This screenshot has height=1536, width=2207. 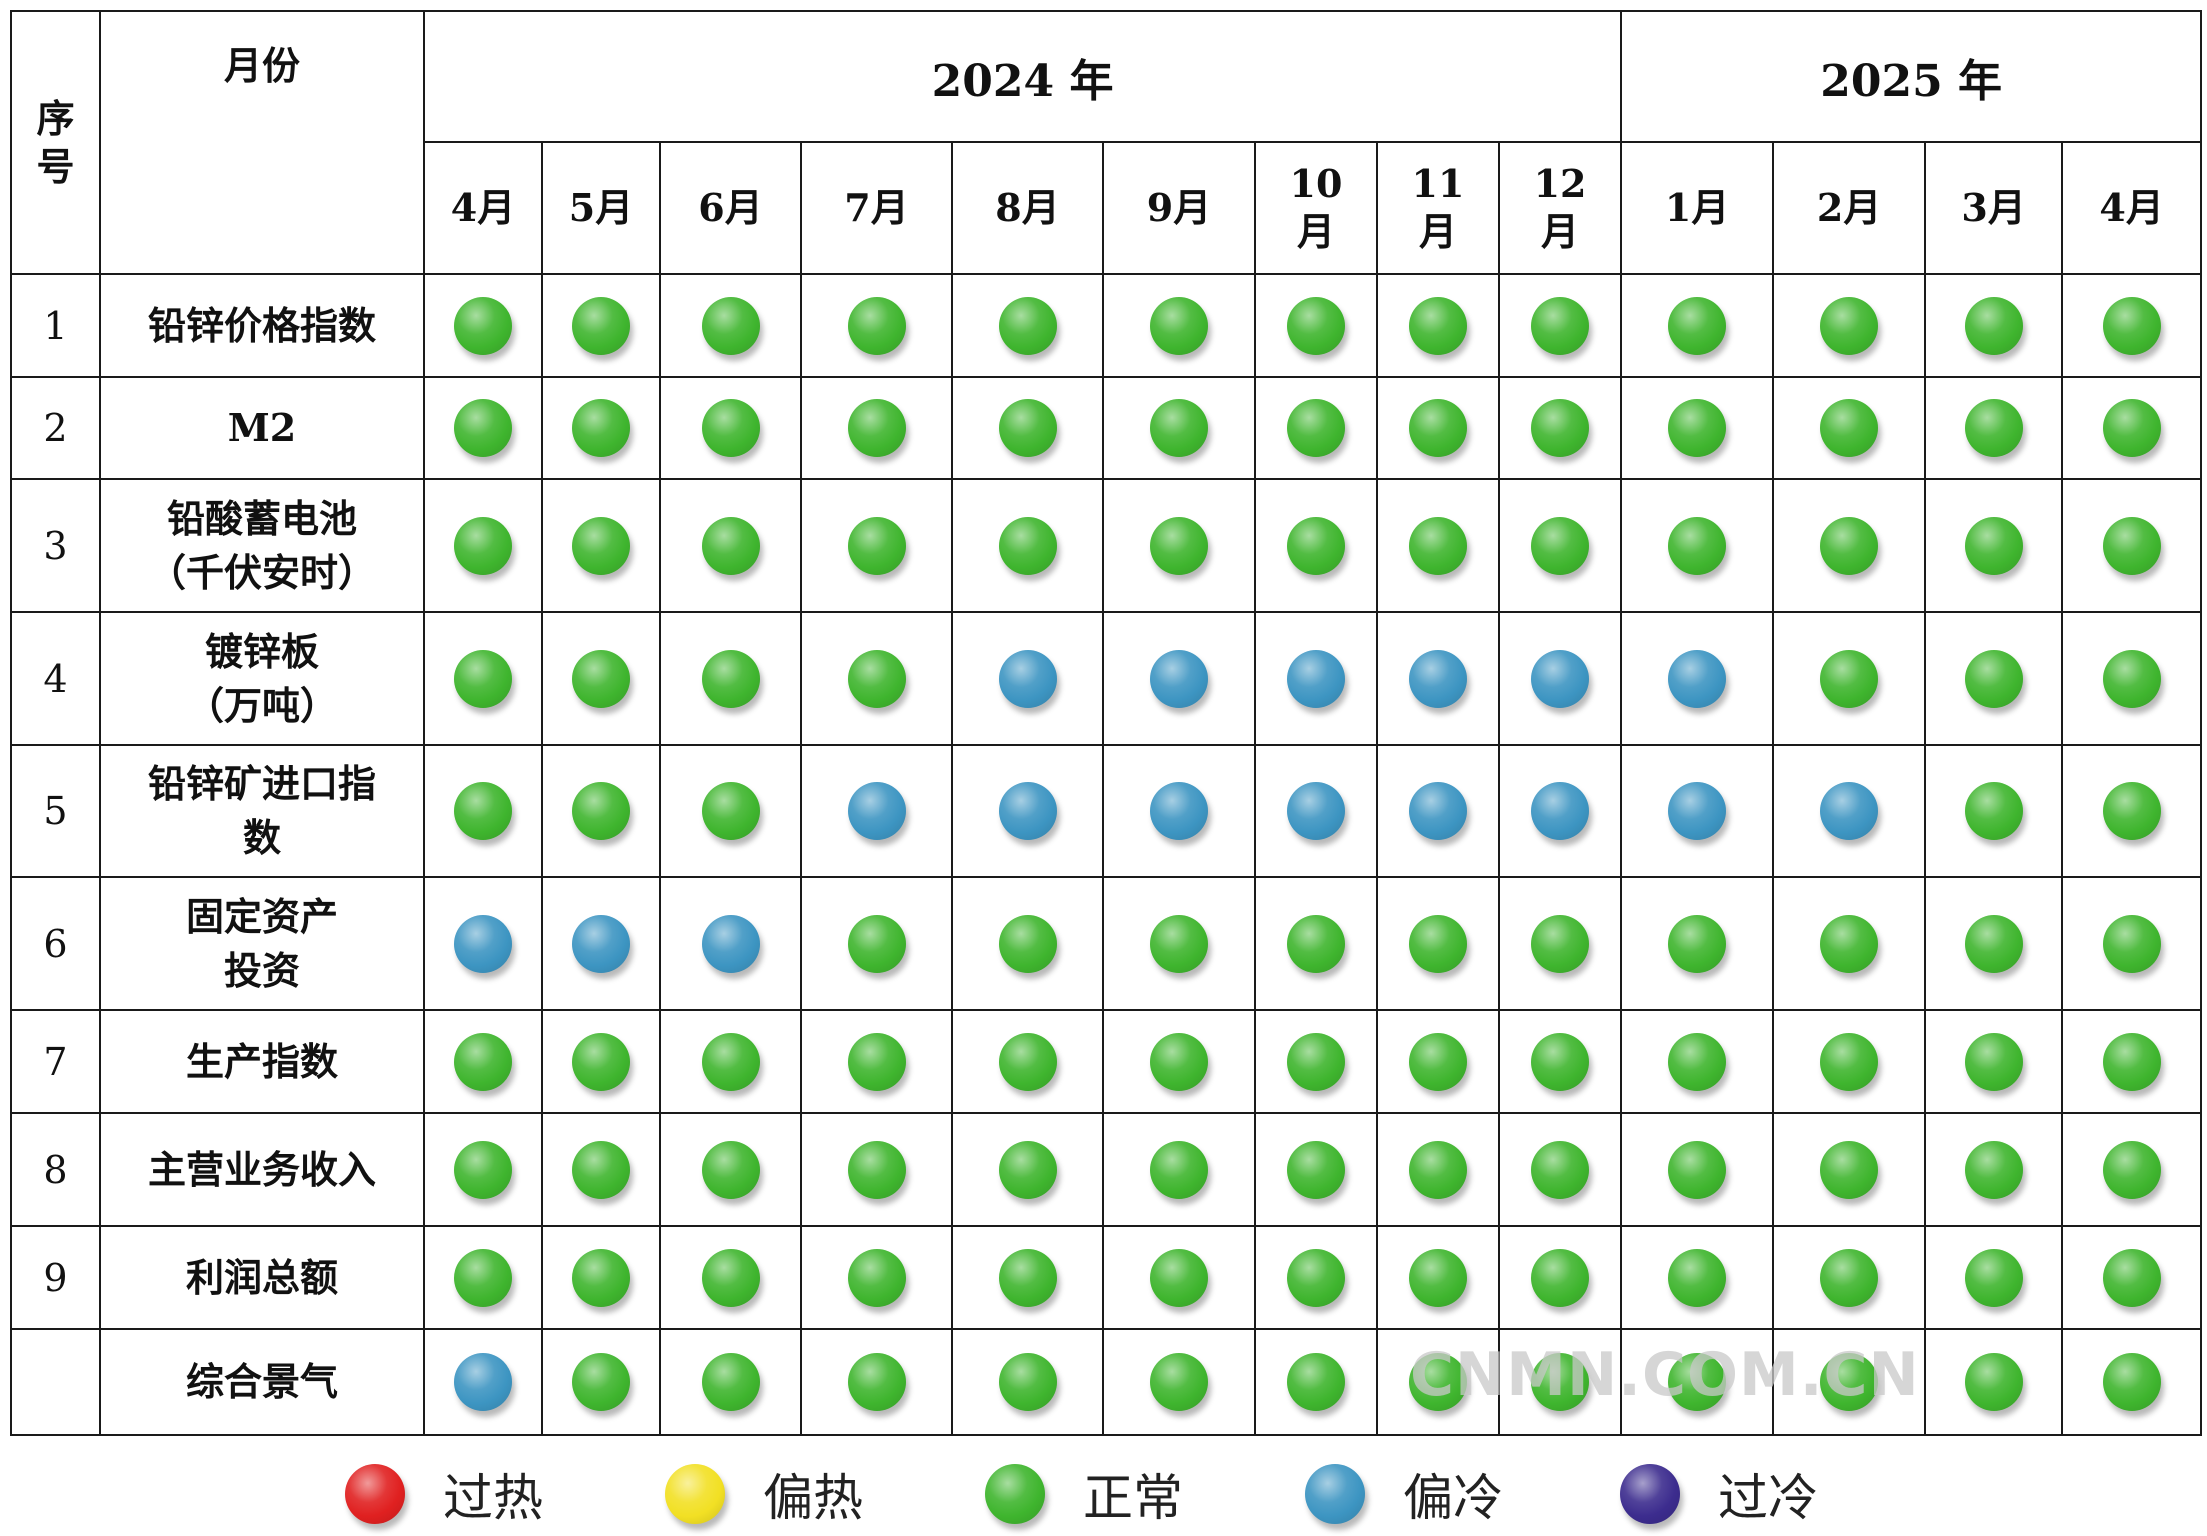 What do you see at coordinates (1106, 428) in the screenshot?
I see `table-row: 2 M2` at bounding box center [1106, 428].